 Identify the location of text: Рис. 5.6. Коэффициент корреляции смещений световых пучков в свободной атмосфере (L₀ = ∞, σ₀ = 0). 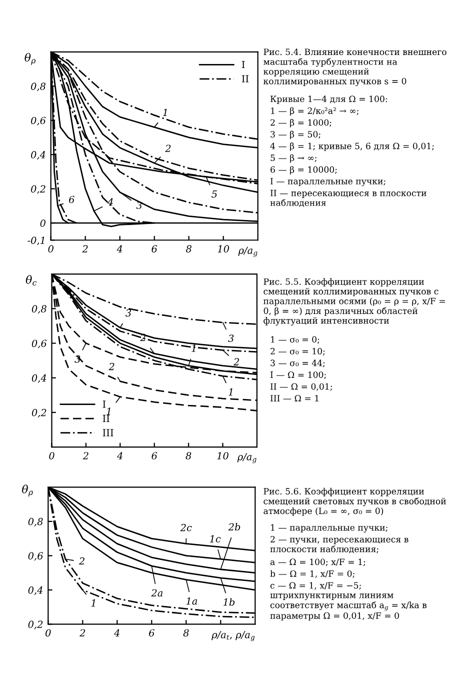
(355, 502).